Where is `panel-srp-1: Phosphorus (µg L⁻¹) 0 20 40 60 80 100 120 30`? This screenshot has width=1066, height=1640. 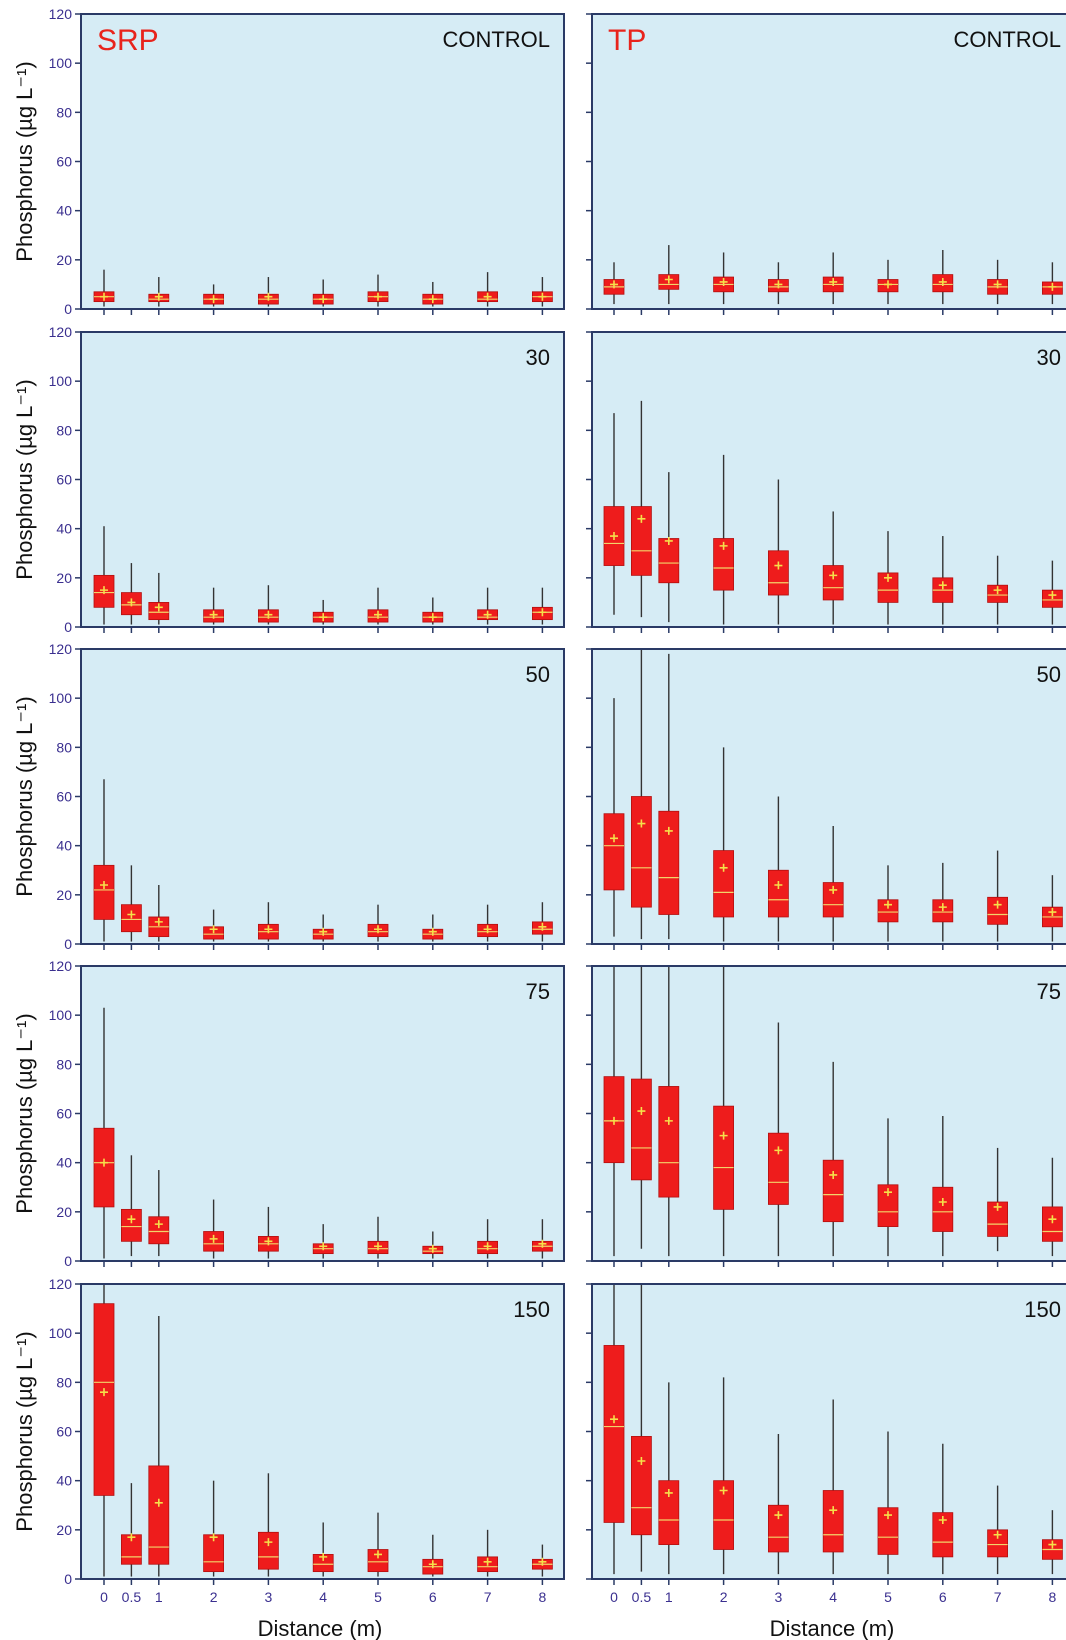 panel-srp-1: Phosphorus (µg L⁻¹) 0 20 40 60 80 100 120 30 is located at coordinates (288, 479).